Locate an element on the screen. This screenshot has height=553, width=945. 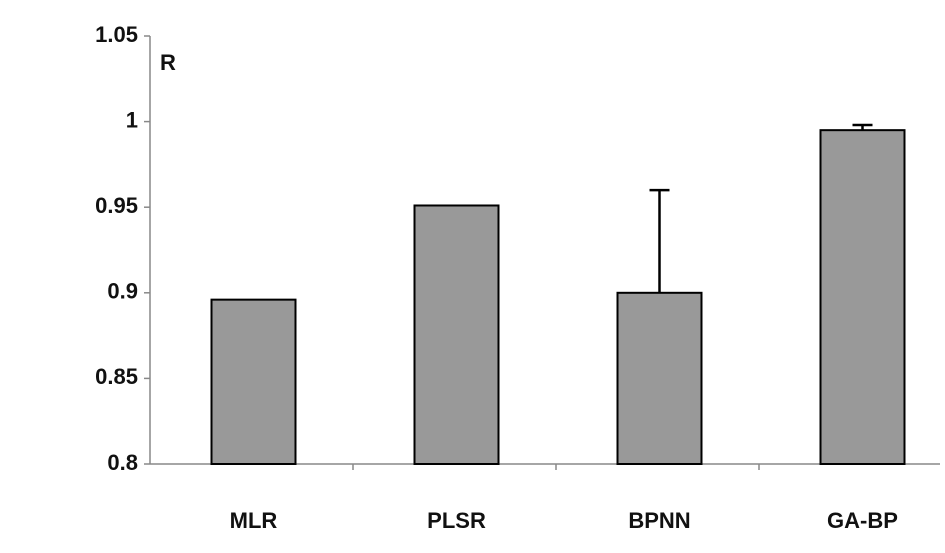
y-tick-label: 0.95 is located at coordinates (116, 205).